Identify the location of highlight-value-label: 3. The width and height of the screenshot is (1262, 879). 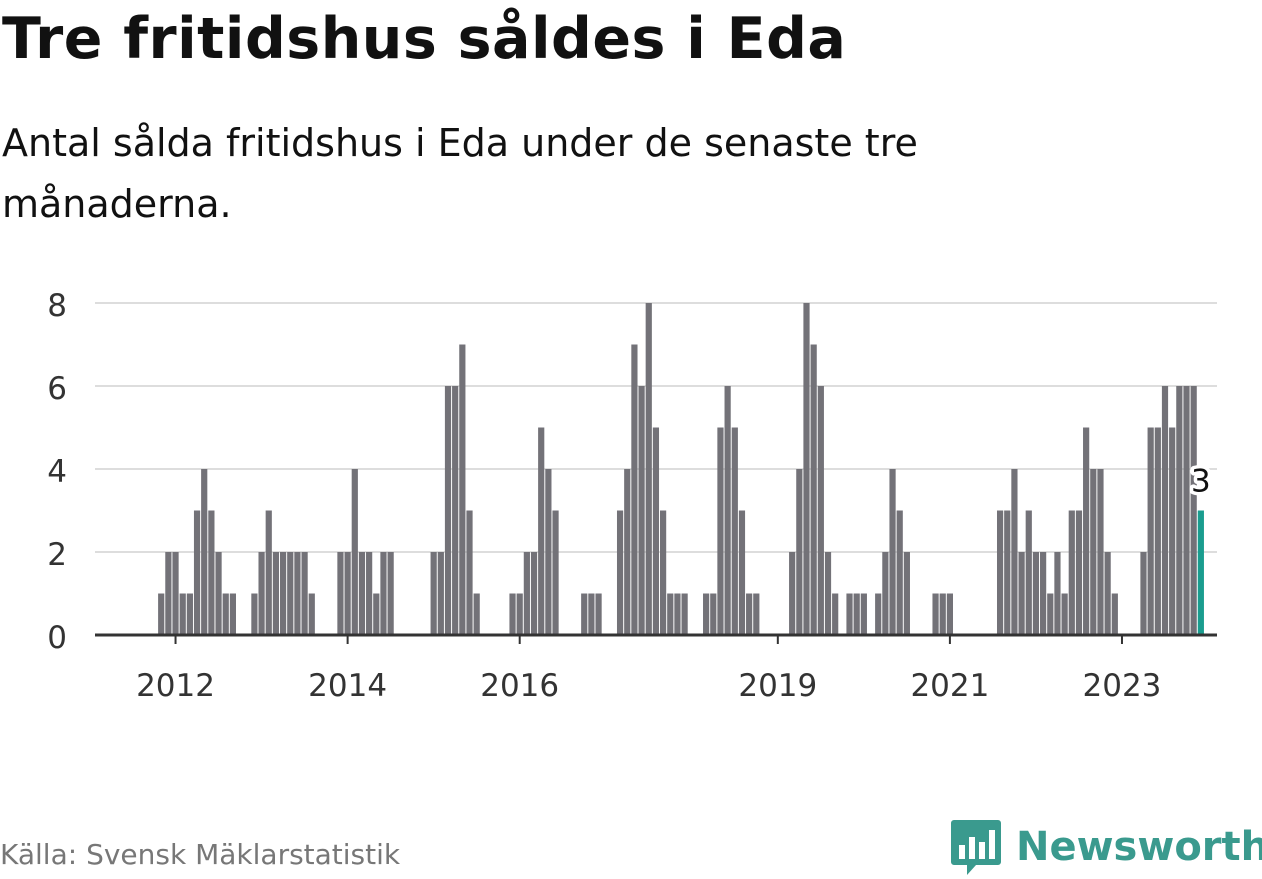
(1201, 482).